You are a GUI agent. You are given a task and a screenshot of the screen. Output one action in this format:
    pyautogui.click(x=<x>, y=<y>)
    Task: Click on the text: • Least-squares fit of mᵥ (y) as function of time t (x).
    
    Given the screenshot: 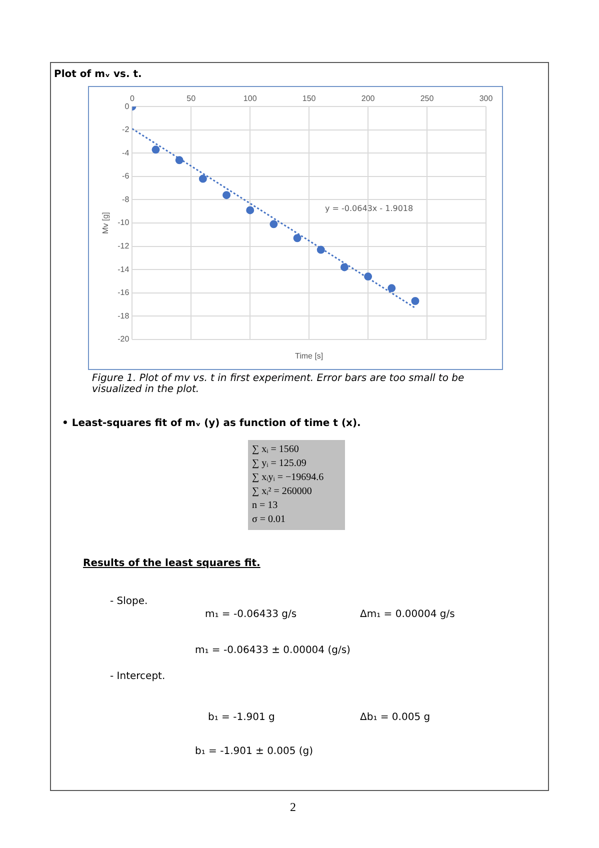 What is the action you would take?
    pyautogui.click(x=211, y=423)
    